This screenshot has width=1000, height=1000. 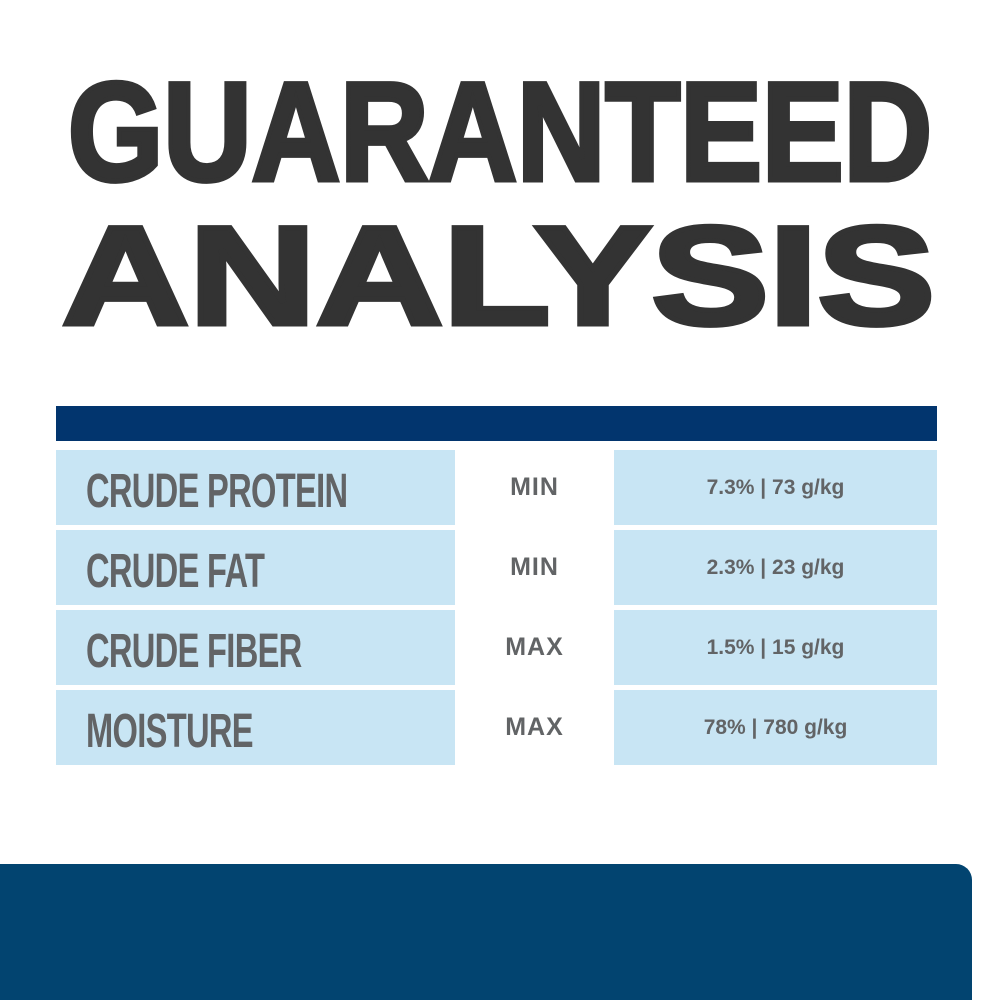 I want to click on value-label: 7.3% | 73 g/kg, so click(x=775, y=487).